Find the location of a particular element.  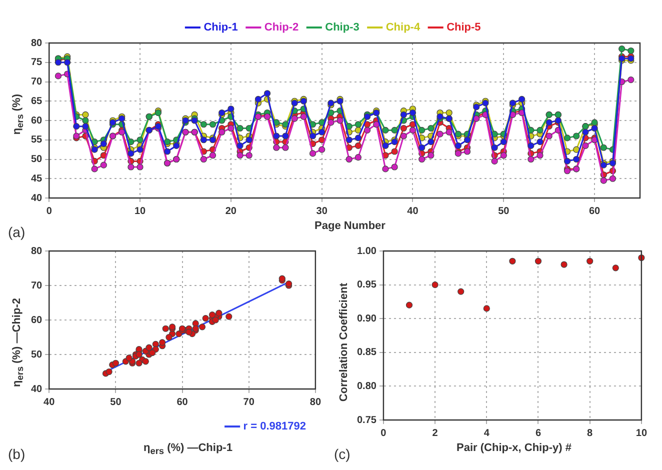

x-tick-label: 6 is located at coordinates (538, 433).